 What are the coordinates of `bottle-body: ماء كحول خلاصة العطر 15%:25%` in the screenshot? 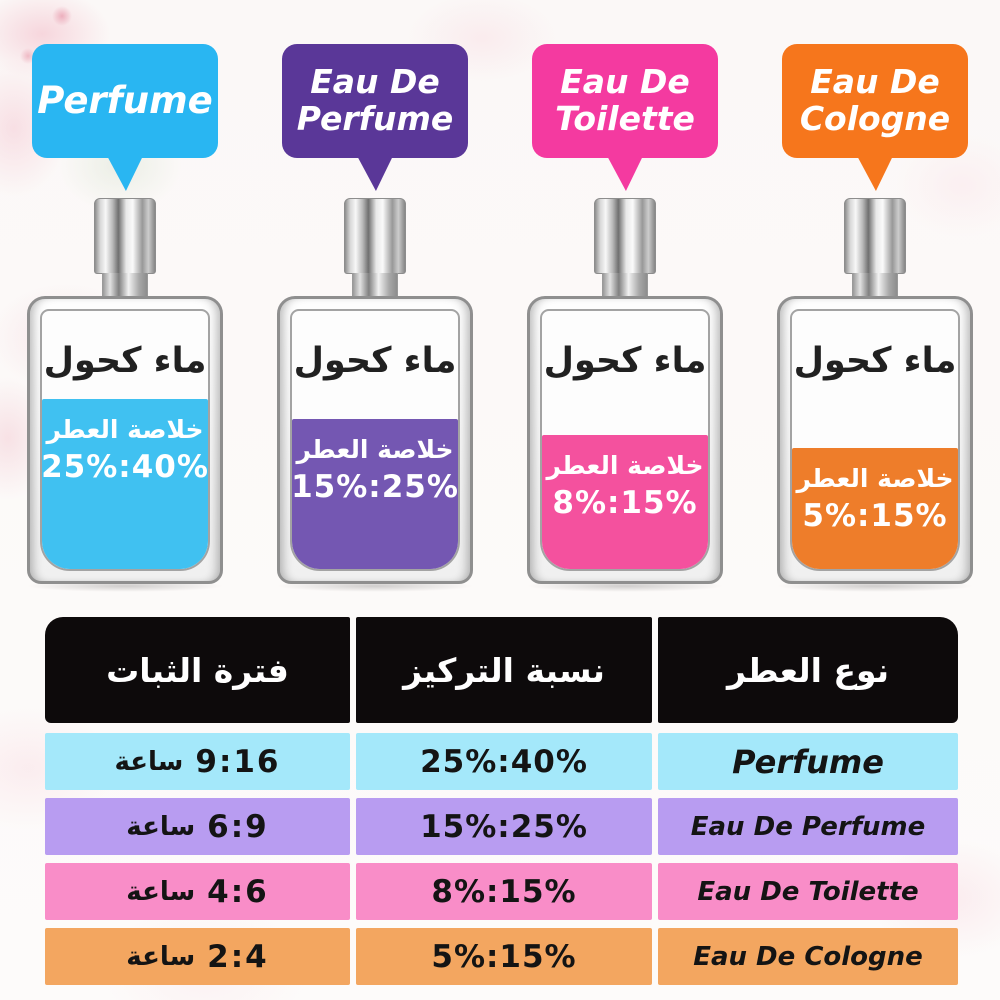 It's located at (375, 440).